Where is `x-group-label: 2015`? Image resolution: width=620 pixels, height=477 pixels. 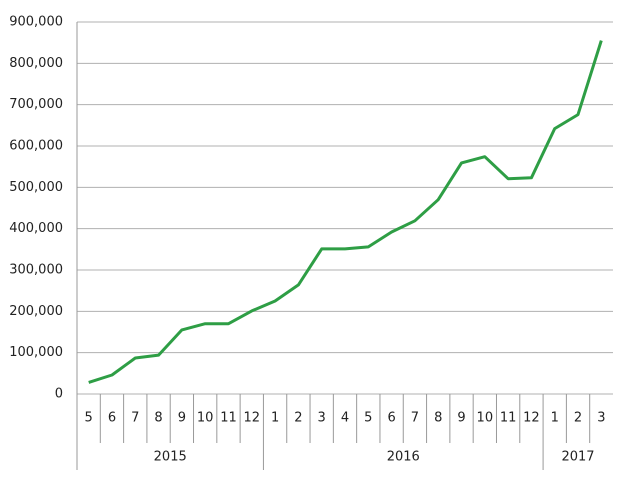
x-group-label: 2015 is located at coordinates (170, 457).